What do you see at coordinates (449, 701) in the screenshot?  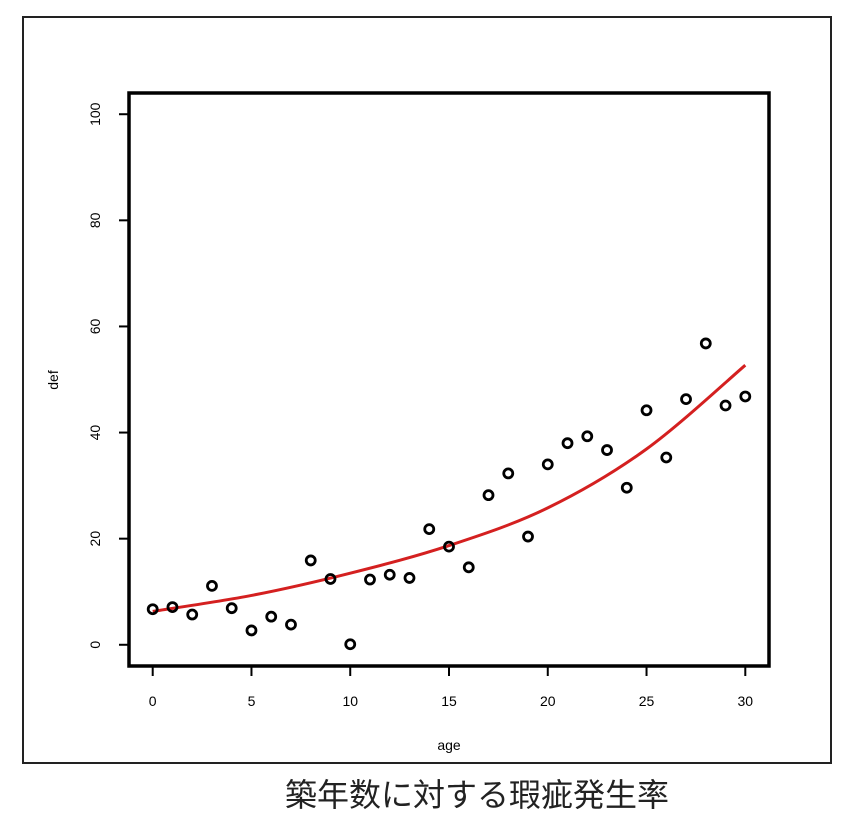 I see `x-tick-label: 15` at bounding box center [449, 701].